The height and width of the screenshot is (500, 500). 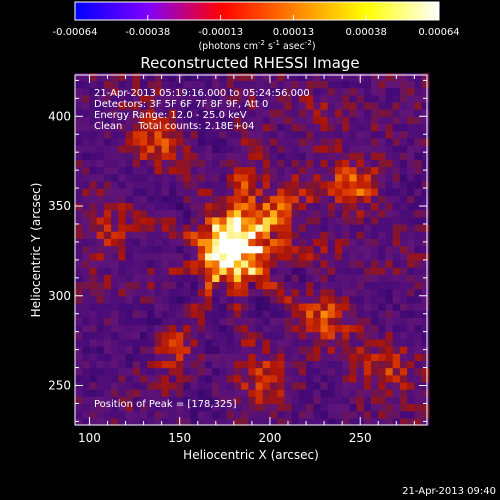 What do you see at coordinates (449, 491) in the screenshot?
I see `footer-timestamp: 21-Apr-2013 09:40` at bounding box center [449, 491].